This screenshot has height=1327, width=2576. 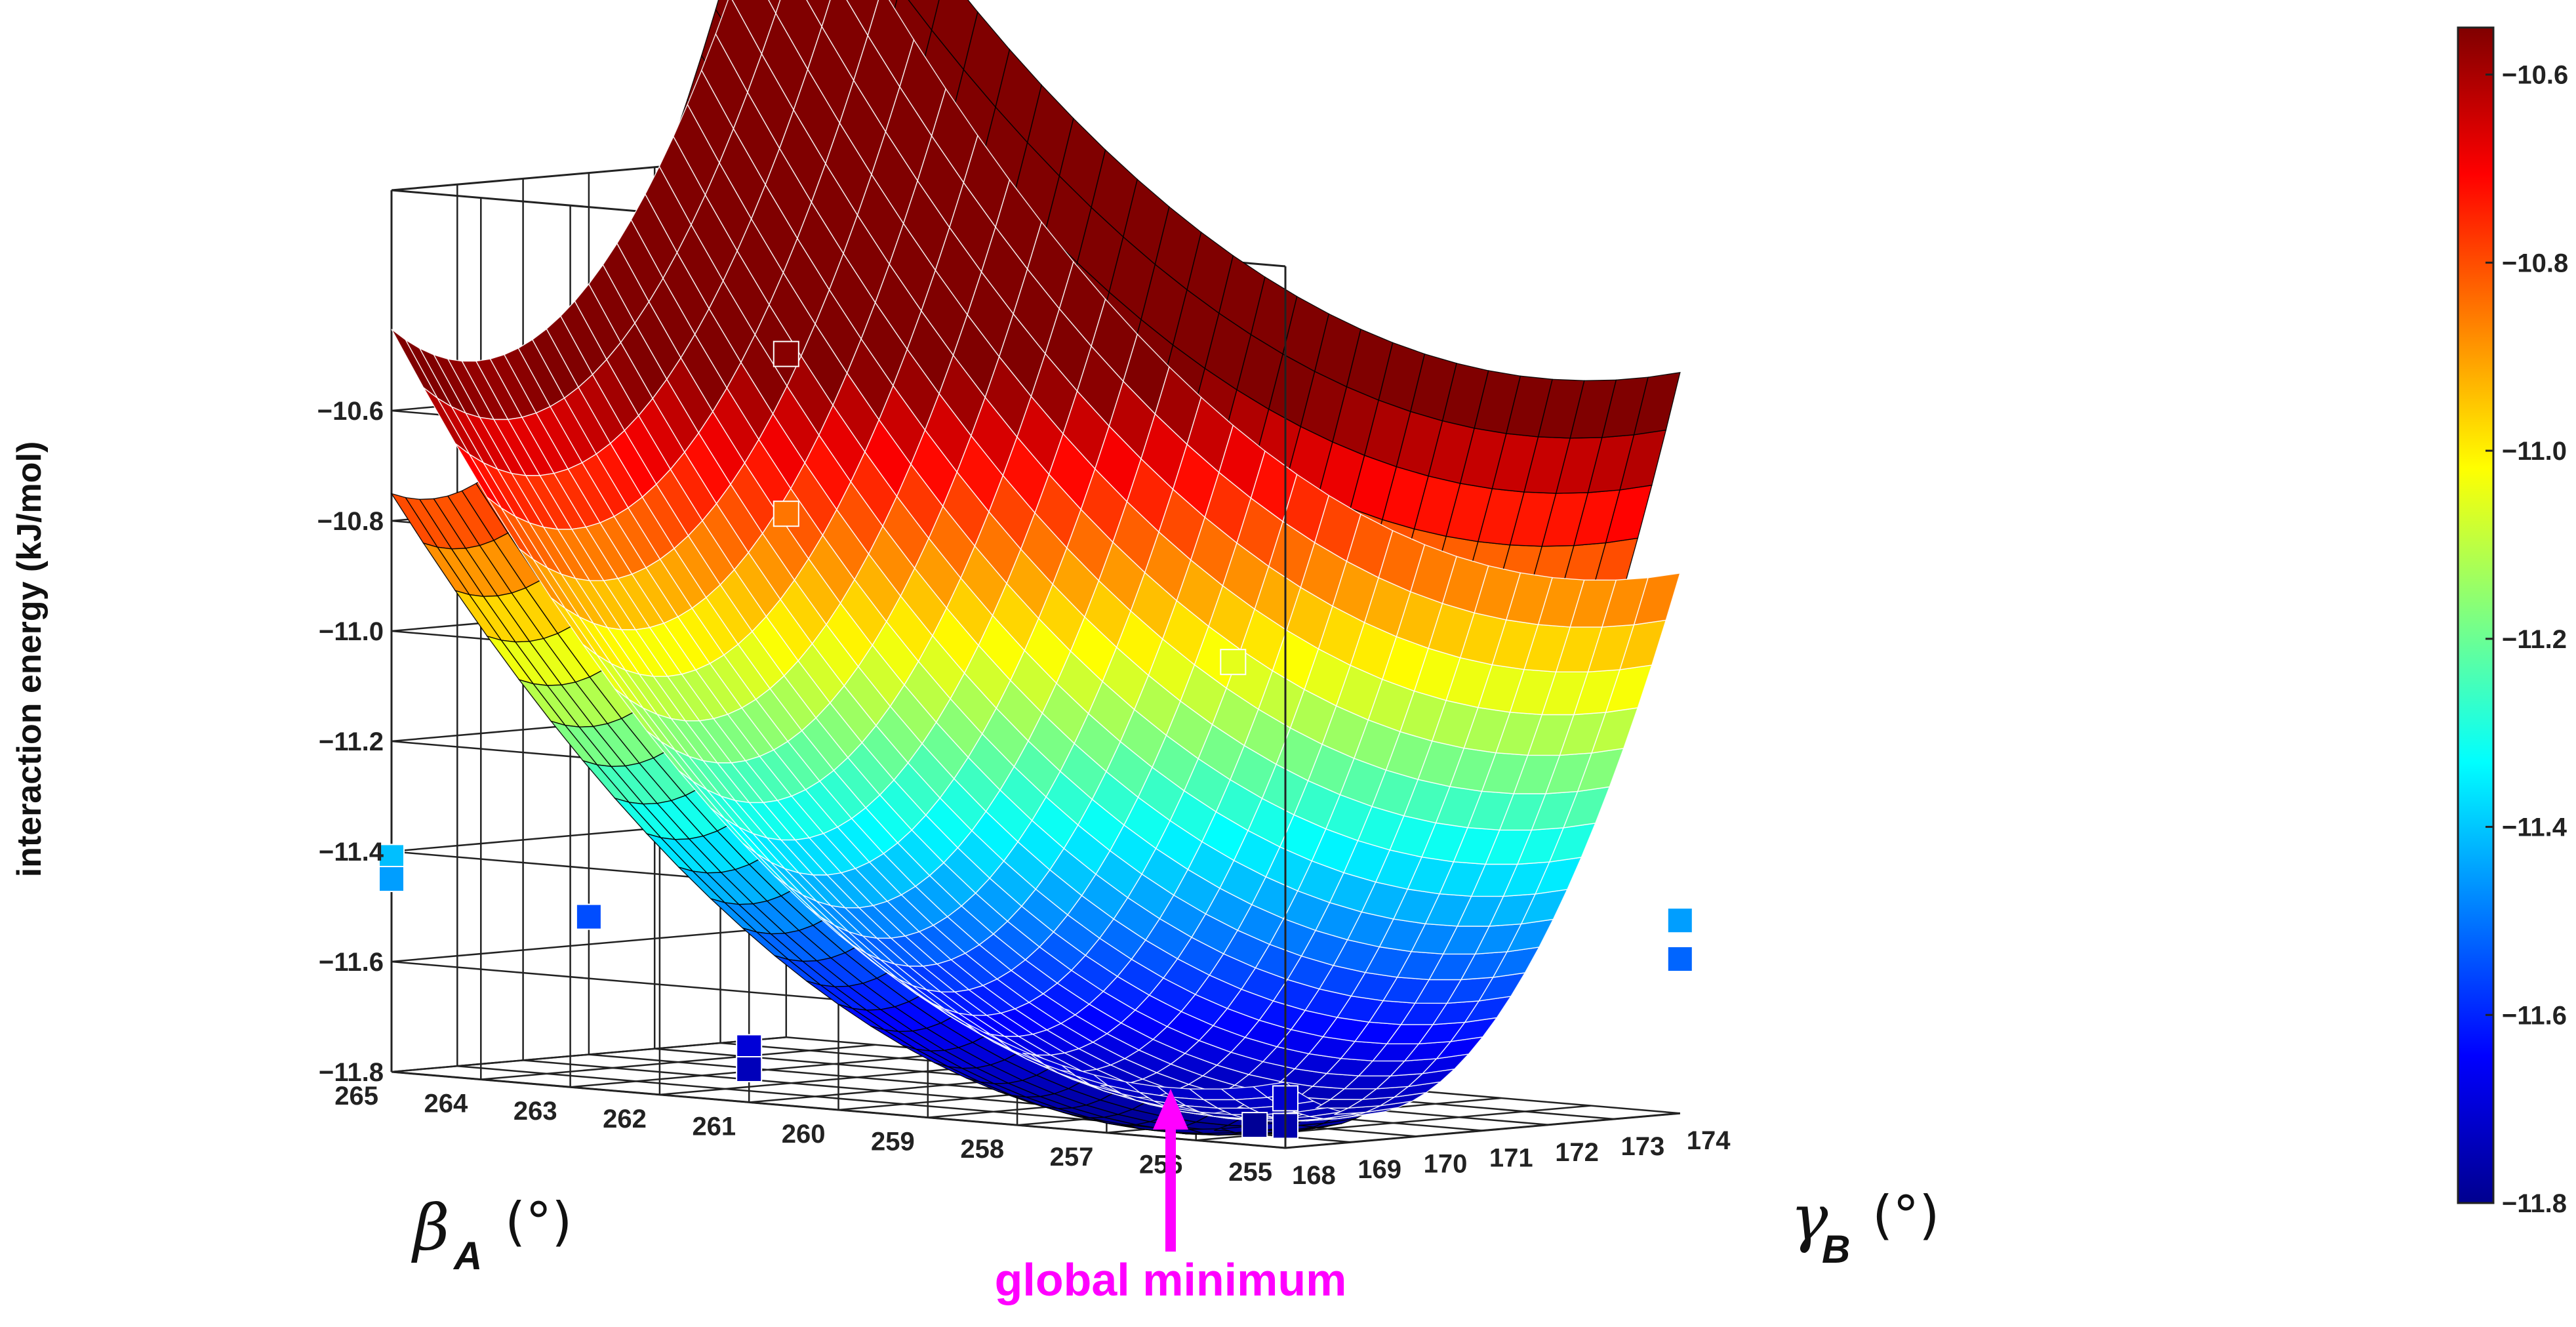 What do you see at coordinates (350, 411) in the screenshot?
I see `z-tick-label: −10.6` at bounding box center [350, 411].